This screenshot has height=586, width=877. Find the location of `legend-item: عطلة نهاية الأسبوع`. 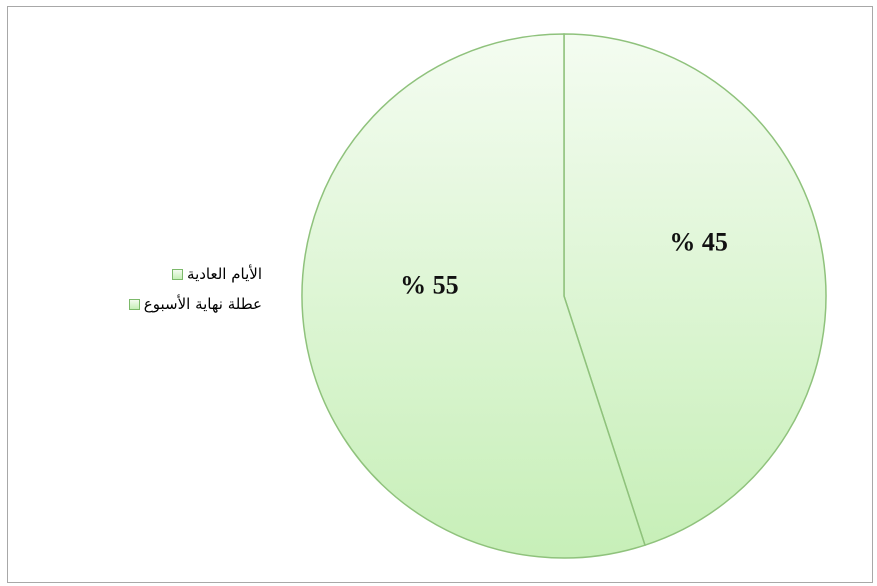

legend-item: عطلة نهاية الأسبوع is located at coordinates (152, 304).